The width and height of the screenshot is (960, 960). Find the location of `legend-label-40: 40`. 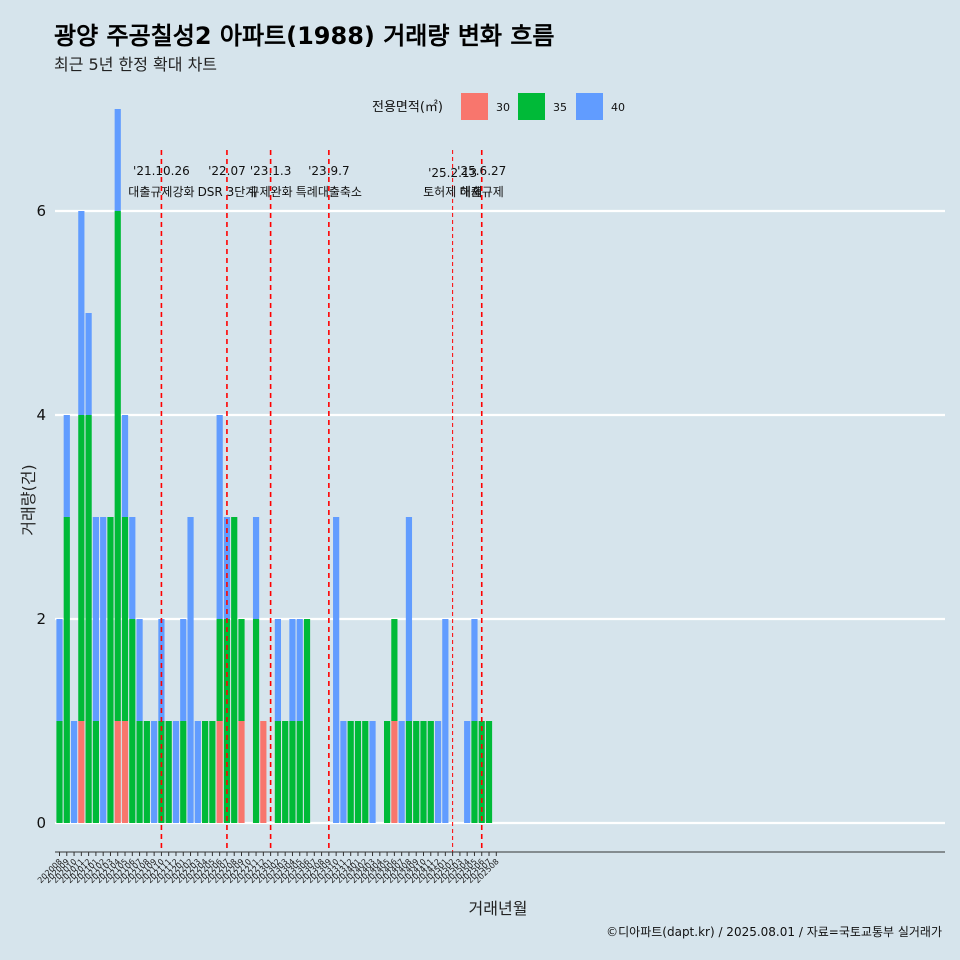

legend-label-40: 40 is located at coordinates (618, 107).